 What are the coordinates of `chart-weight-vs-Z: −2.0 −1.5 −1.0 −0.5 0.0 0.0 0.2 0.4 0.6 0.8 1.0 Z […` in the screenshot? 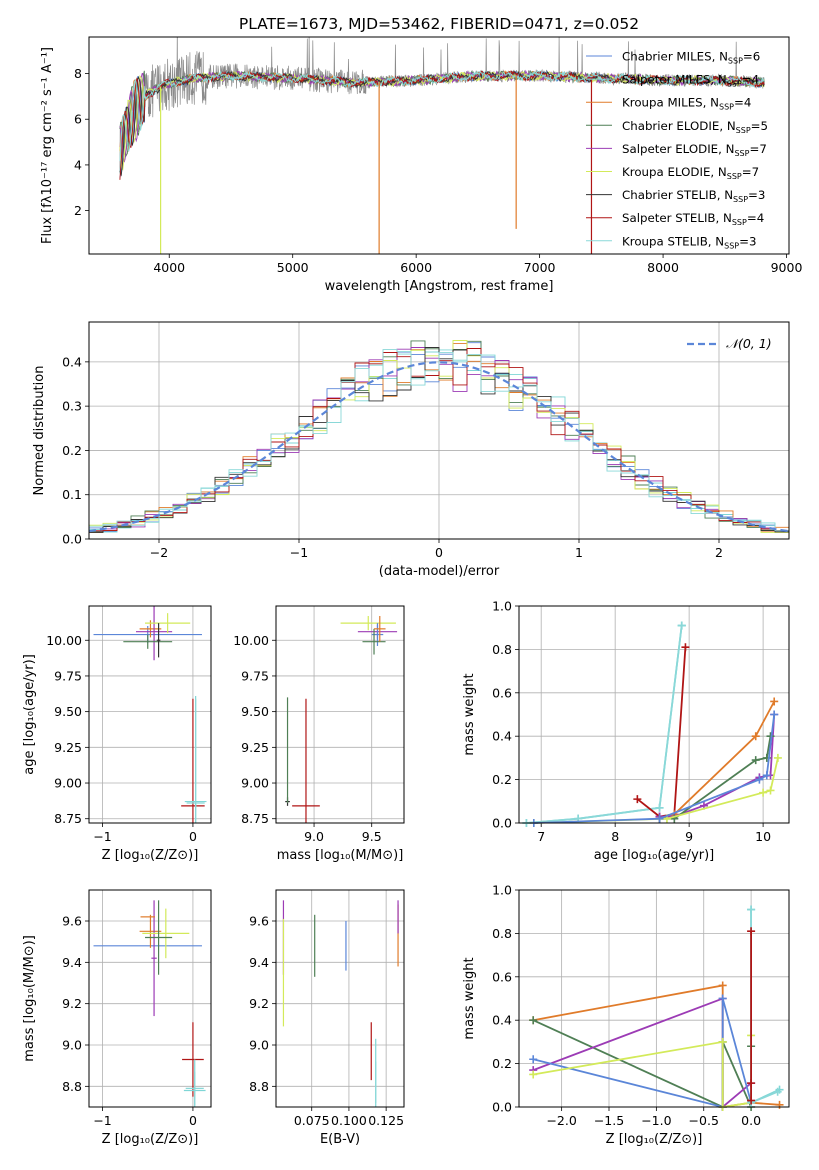 It's located at (626, 1015).